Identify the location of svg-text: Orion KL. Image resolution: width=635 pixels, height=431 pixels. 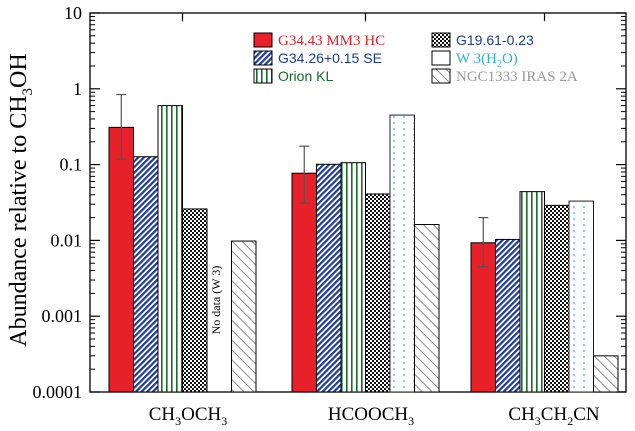
(305, 76).